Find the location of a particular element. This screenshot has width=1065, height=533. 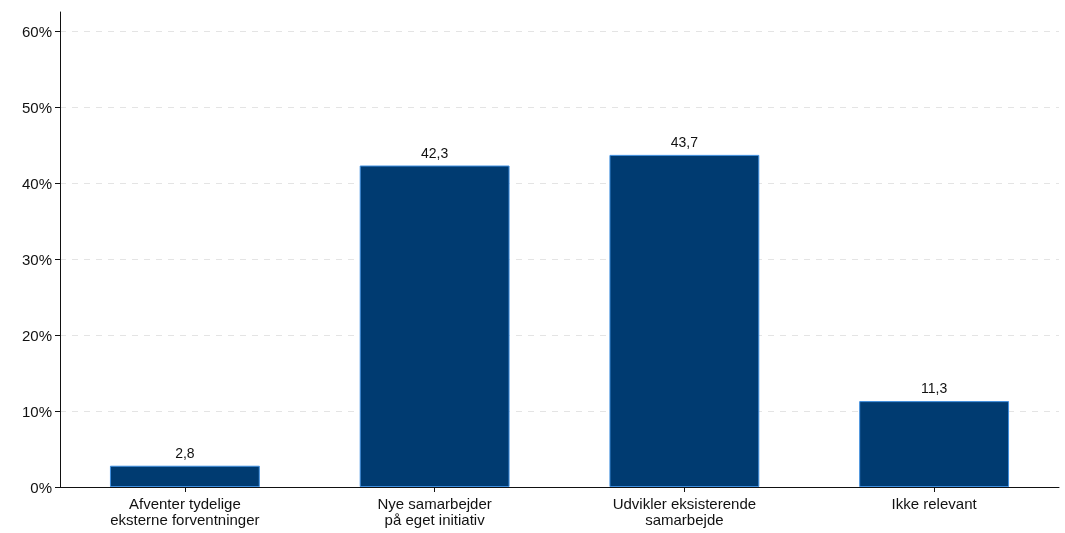

x-tick-label: Afventer tydelige eksterne forventninger is located at coordinates (185, 511).